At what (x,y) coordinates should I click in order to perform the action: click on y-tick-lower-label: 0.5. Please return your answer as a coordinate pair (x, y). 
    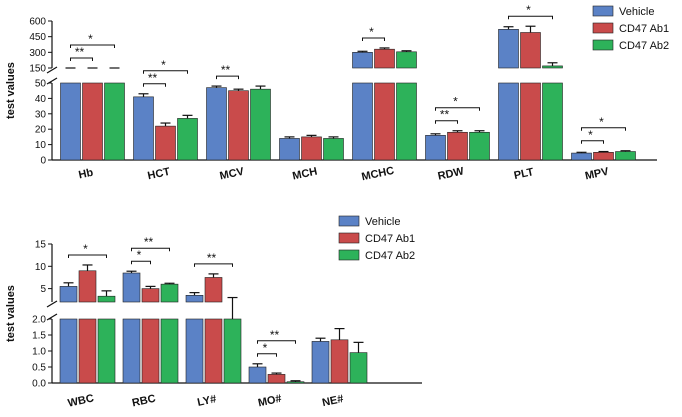
    Looking at the image, I should click on (39, 368).